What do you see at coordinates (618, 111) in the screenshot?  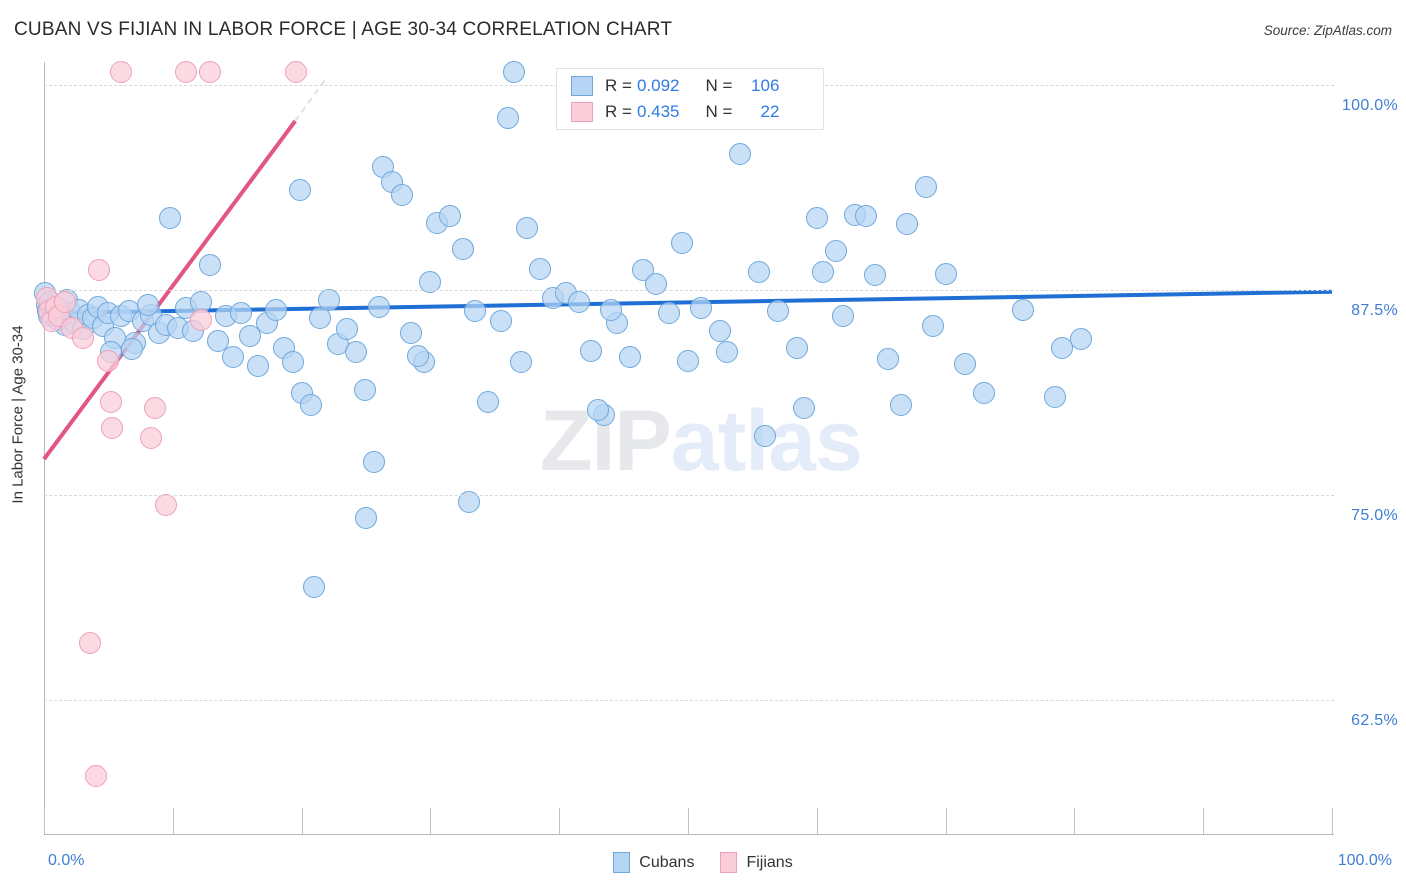 I see `fijians-r-label: R =` at bounding box center [618, 111].